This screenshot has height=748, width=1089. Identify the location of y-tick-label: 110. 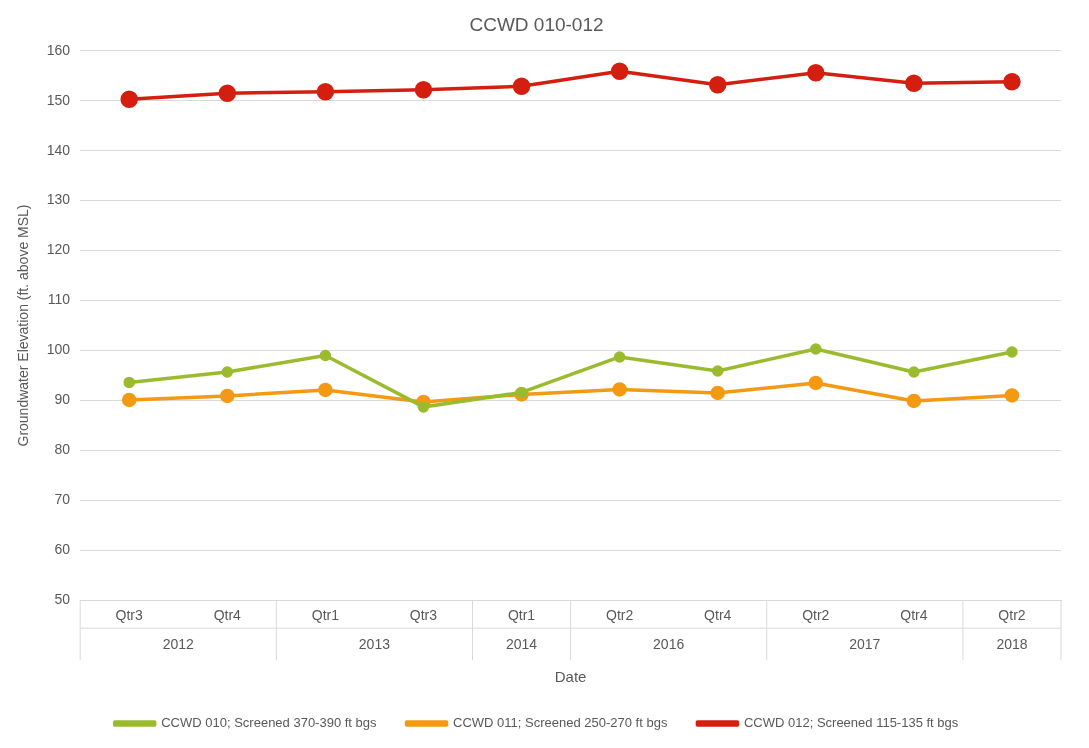
(59, 299).